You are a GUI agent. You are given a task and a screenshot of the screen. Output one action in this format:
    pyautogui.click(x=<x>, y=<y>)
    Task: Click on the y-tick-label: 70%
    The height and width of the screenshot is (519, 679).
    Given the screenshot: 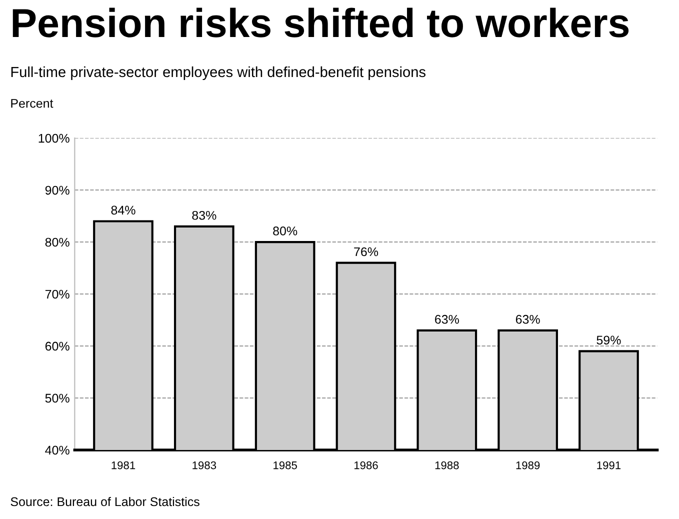 What is the action you would take?
    pyautogui.click(x=57, y=294)
    